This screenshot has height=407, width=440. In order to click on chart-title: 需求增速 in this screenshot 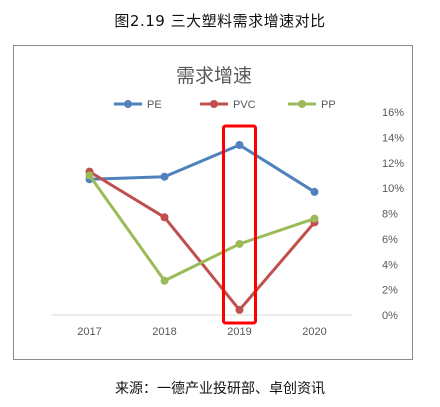, I will do `click(214, 76)`.